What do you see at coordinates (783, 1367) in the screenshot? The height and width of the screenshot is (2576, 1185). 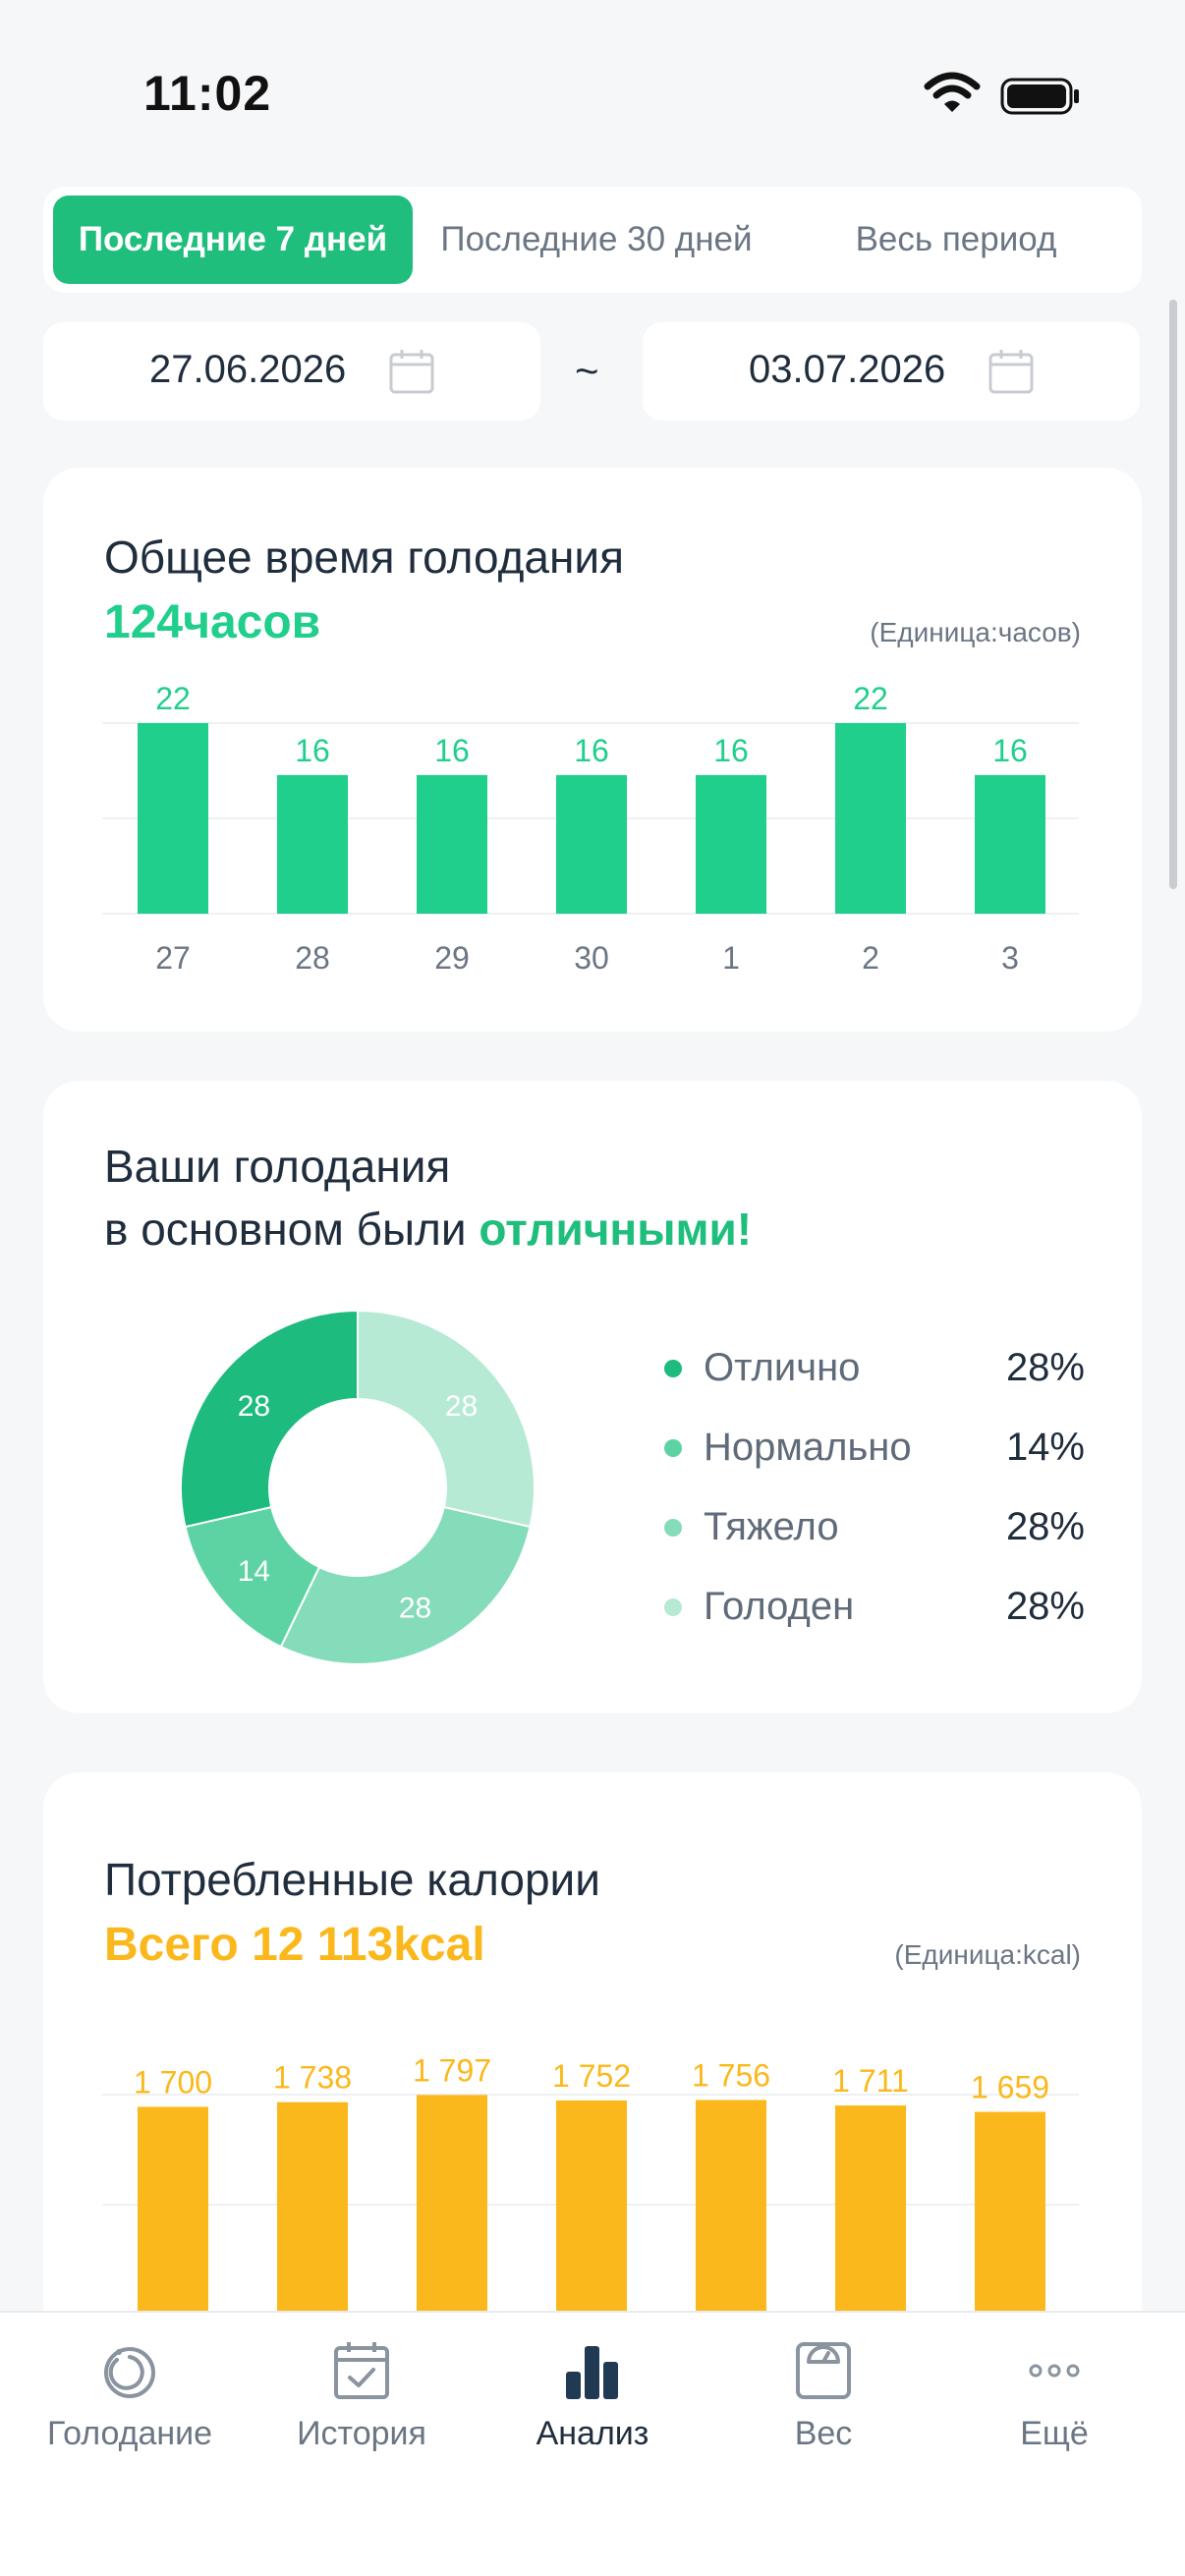 I see `legend-label: Отлично` at bounding box center [783, 1367].